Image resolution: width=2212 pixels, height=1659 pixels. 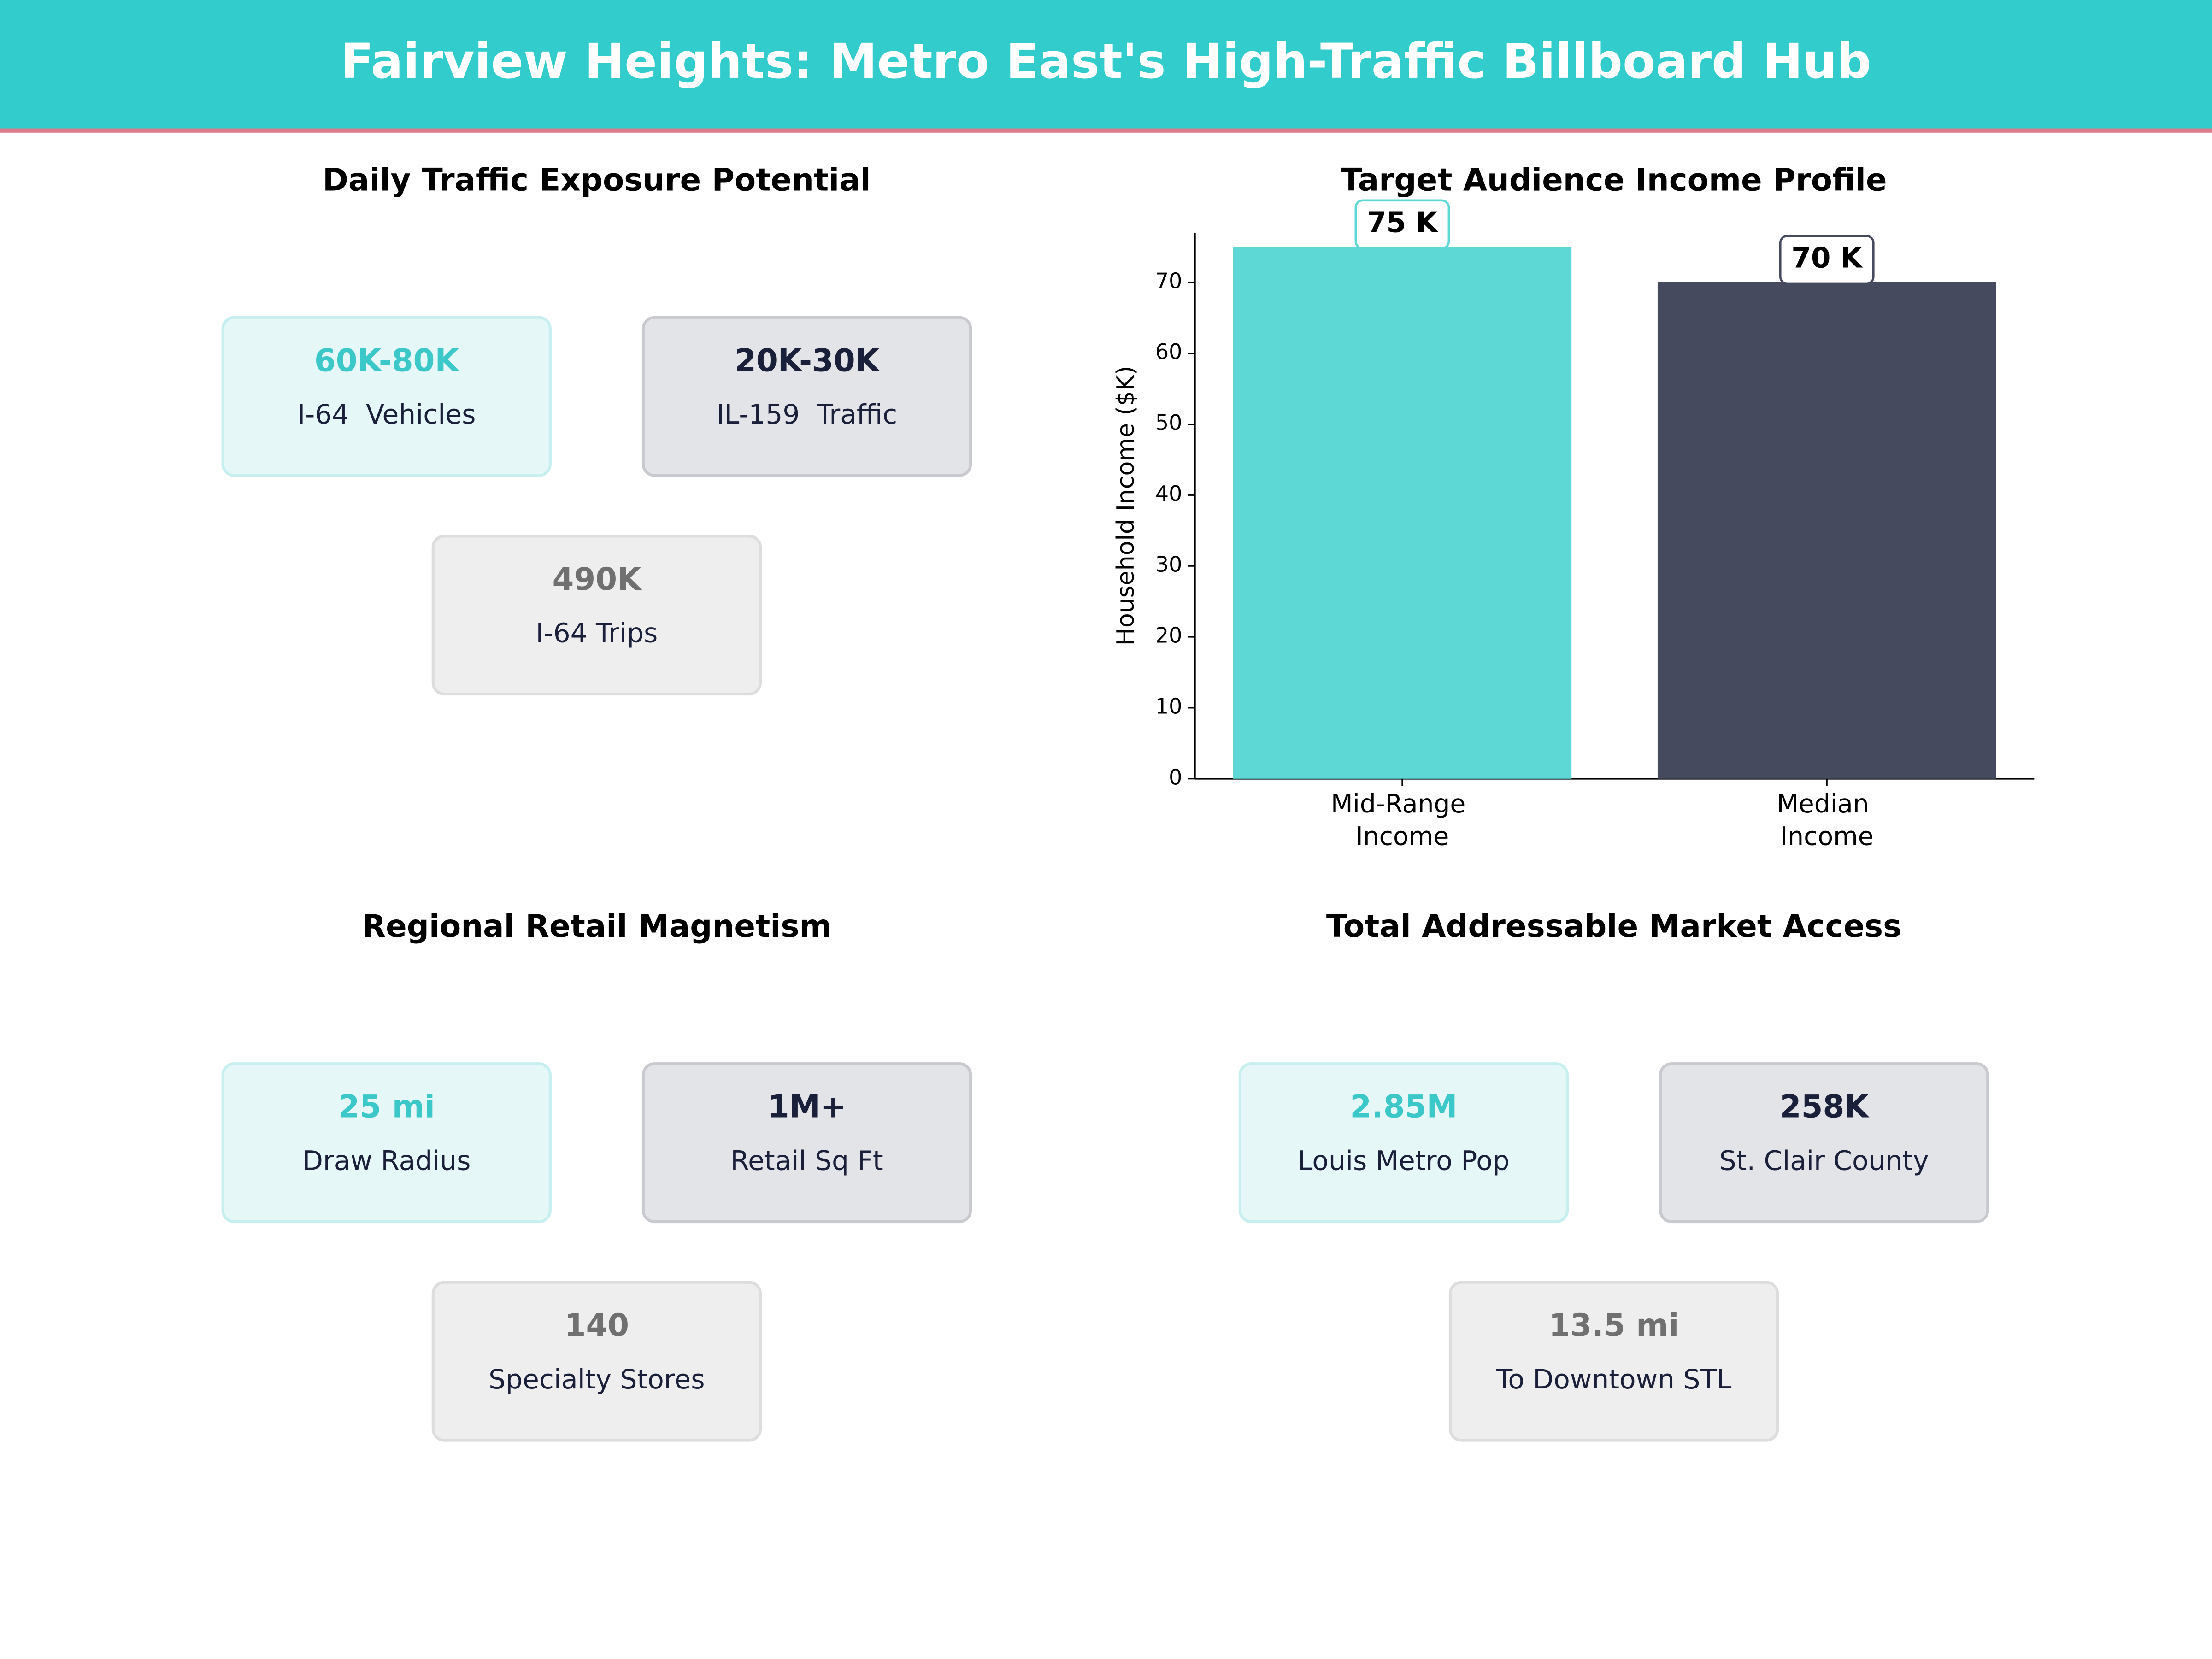 What do you see at coordinates (1404, 1161) in the screenshot?
I see `stat-label: Louis Metro Pop` at bounding box center [1404, 1161].